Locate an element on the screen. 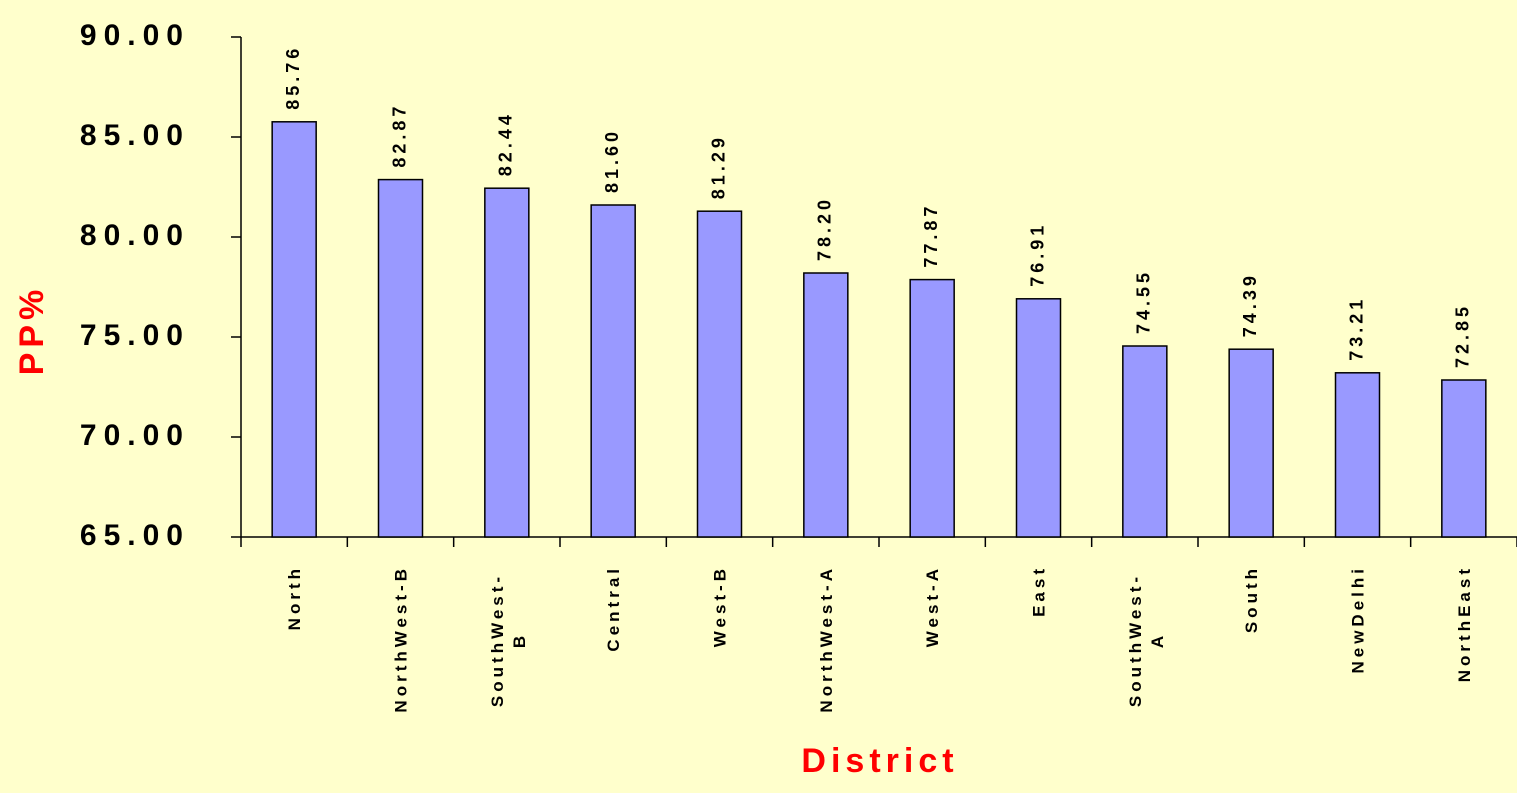 The width and height of the screenshot is (1517, 793). value-label: 76.91 is located at coordinates (1037, 254).